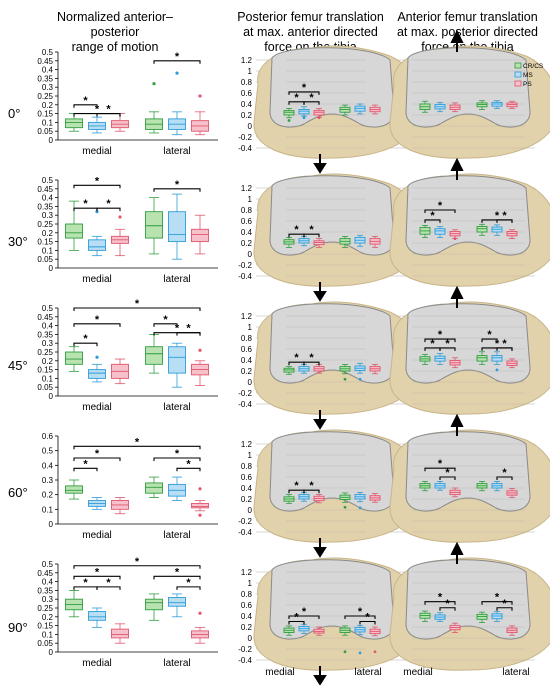 The height and width of the screenshot is (685, 550). Describe the element at coordinates (320, 548) in the screenshot. I see `force-arrow-down` at that location.